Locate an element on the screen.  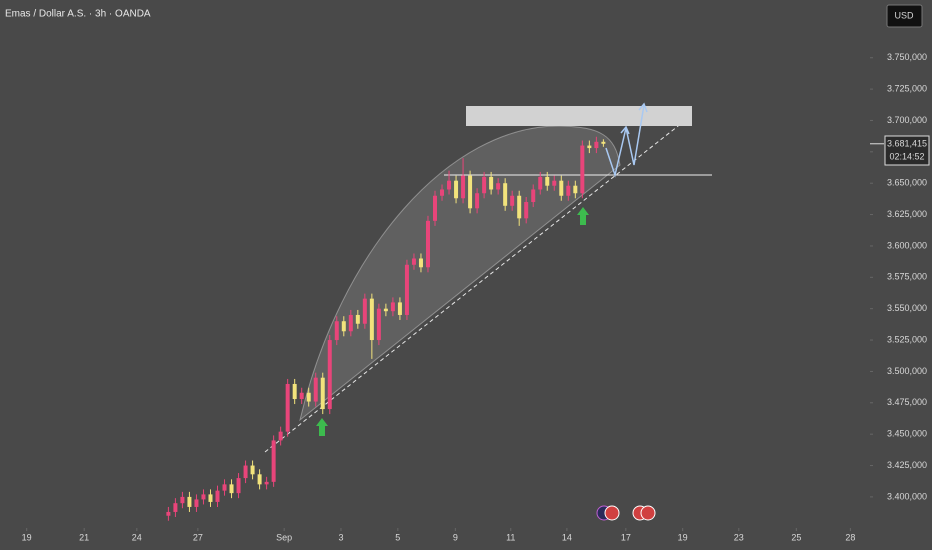
x-tick-label: 19 is located at coordinates (683, 537).